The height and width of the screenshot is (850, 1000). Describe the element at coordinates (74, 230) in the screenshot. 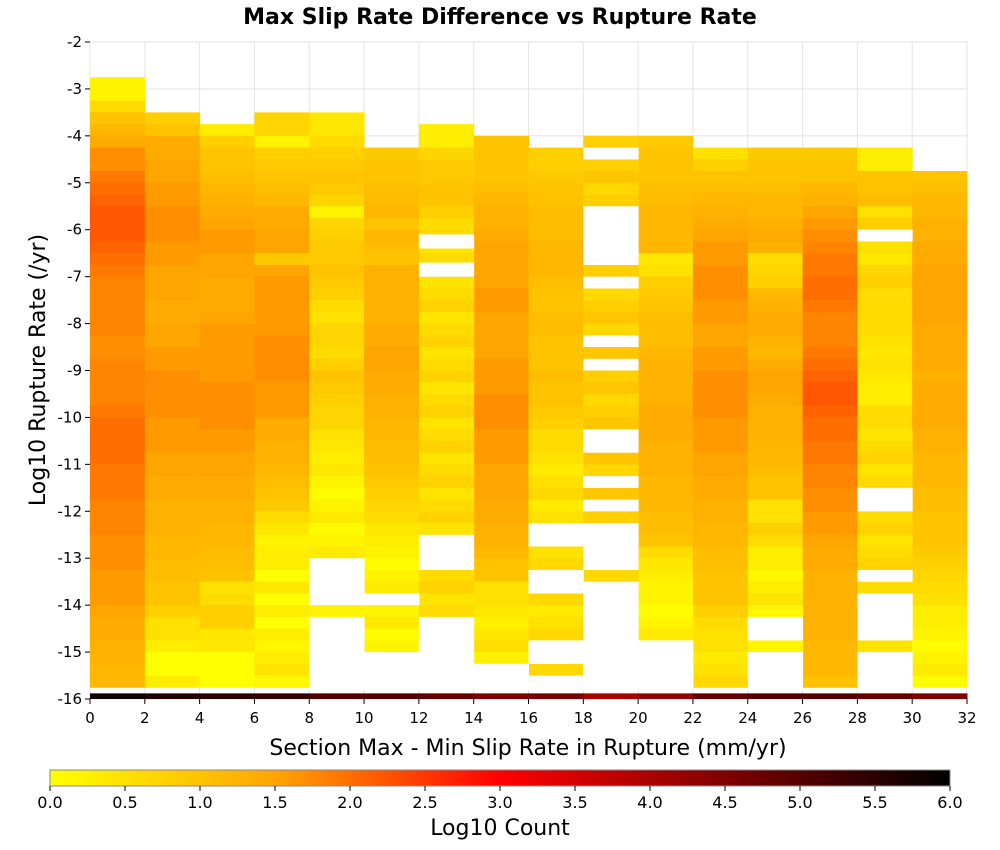

I see `y-tick-label: -6` at that location.